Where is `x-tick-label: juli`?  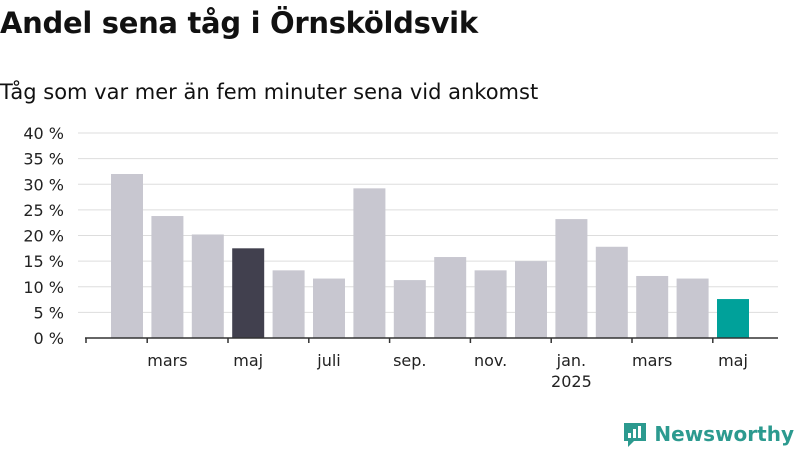 x-tick-label: juli is located at coordinates (328, 360).